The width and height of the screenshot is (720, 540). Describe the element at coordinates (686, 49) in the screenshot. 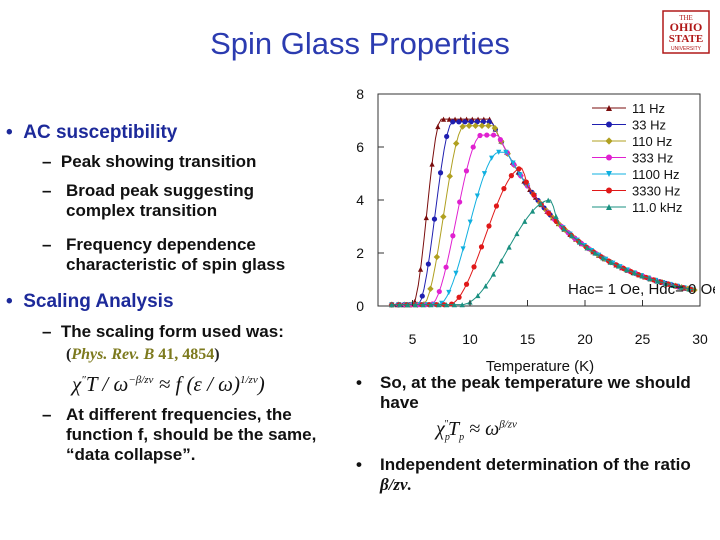

I see `logo-university: UNIVERSITY` at that location.